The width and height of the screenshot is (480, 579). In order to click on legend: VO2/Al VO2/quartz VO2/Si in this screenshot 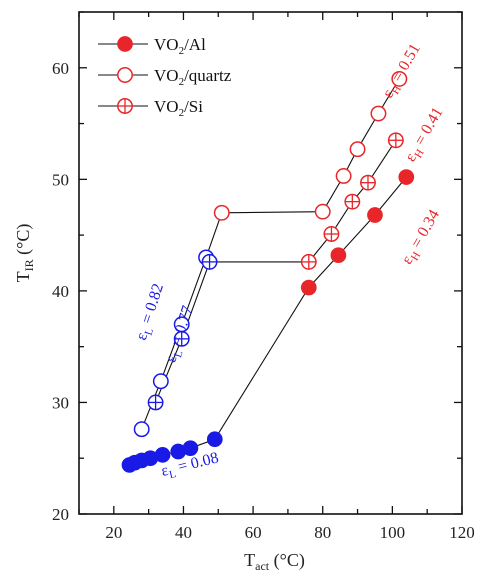, I will do `click(165, 77)`.